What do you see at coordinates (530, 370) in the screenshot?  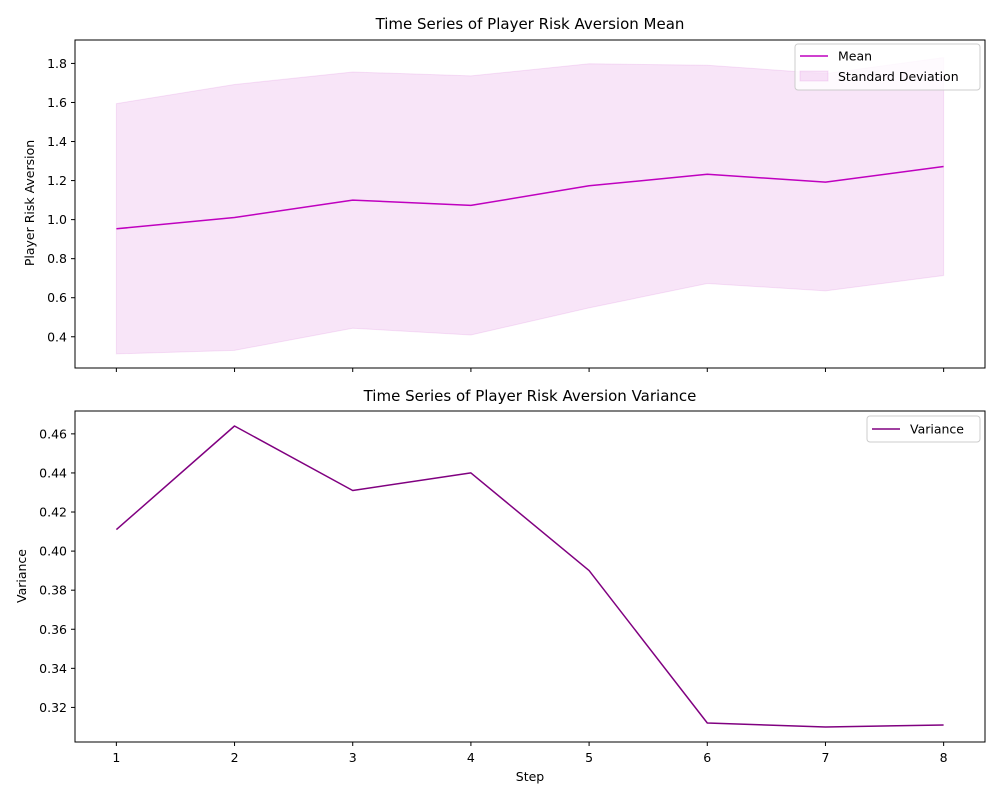 I see `mean-x-ticks` at bounding box center [530, 370].